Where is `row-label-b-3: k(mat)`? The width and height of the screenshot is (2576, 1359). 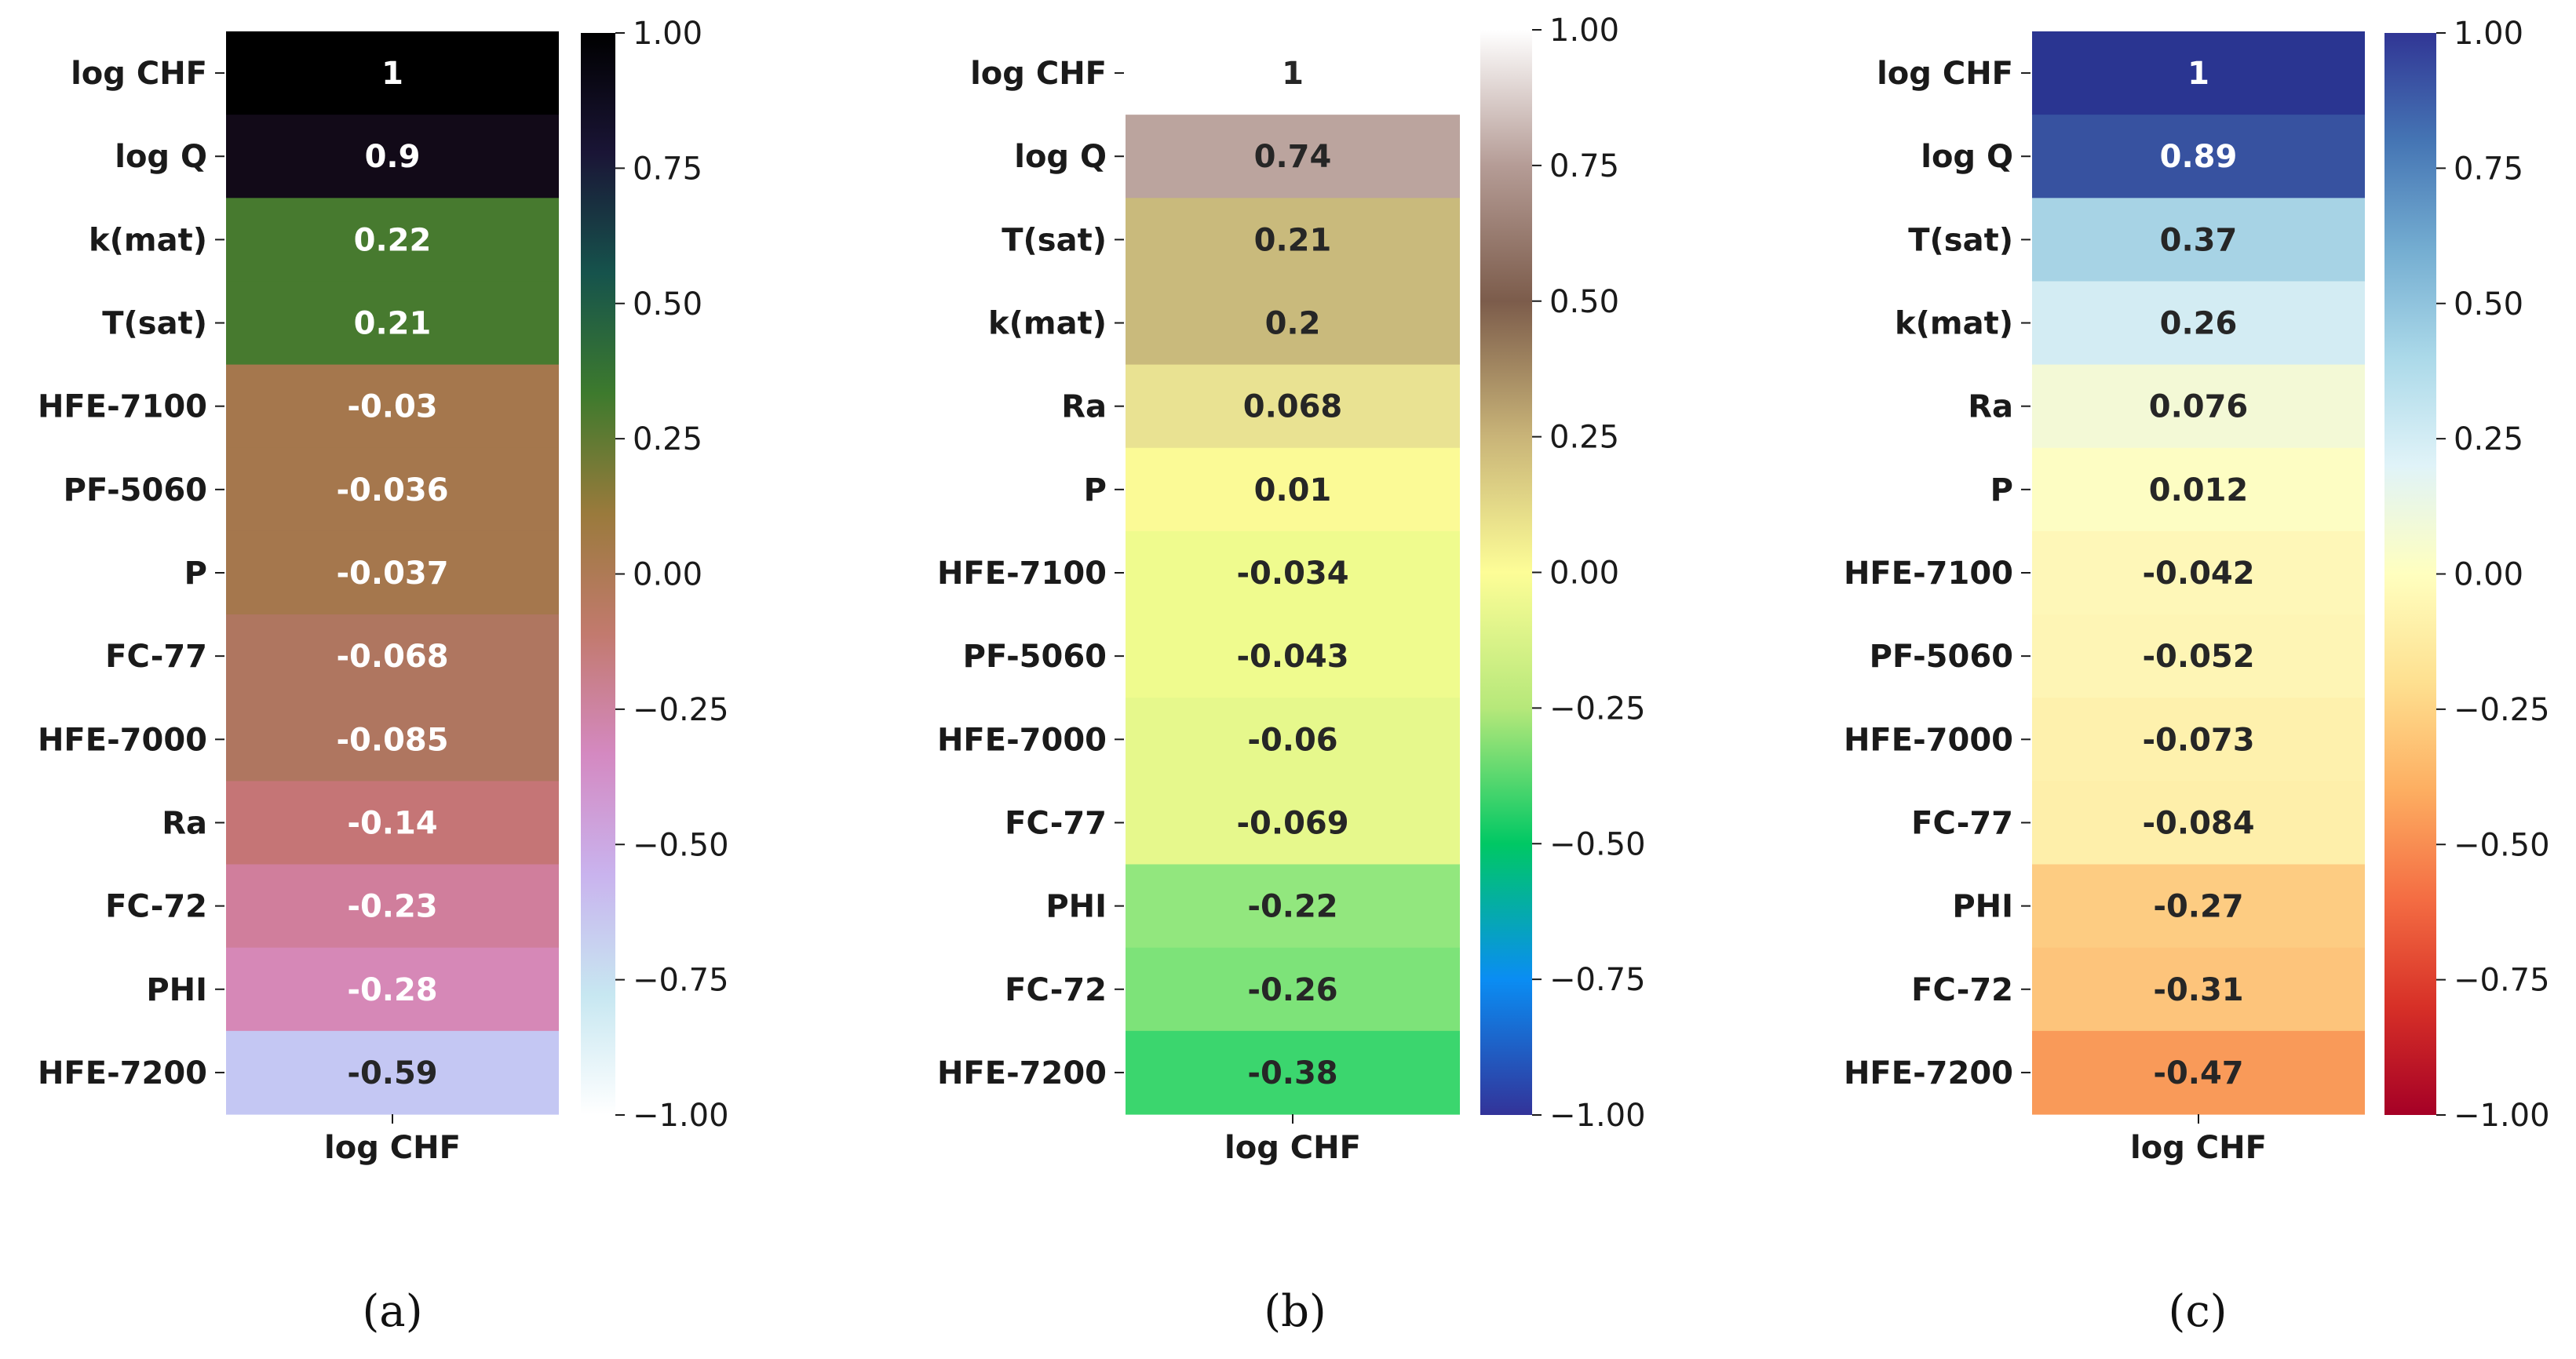 row-label-b-3: k(mat) is located at coordinates (1047, 324).